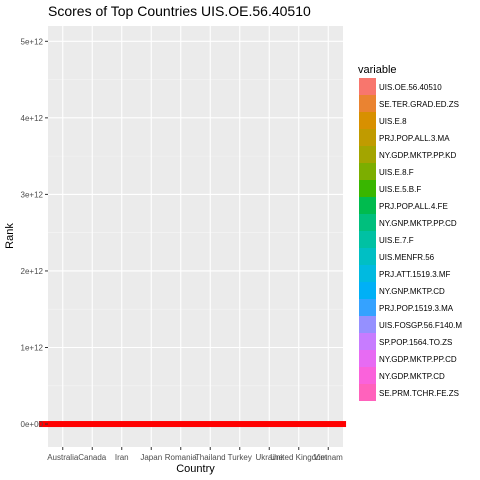  What do you see at coordinates (122, 424) in the screenshot?
I see `bar-iran` at bounding box center [122, 424].